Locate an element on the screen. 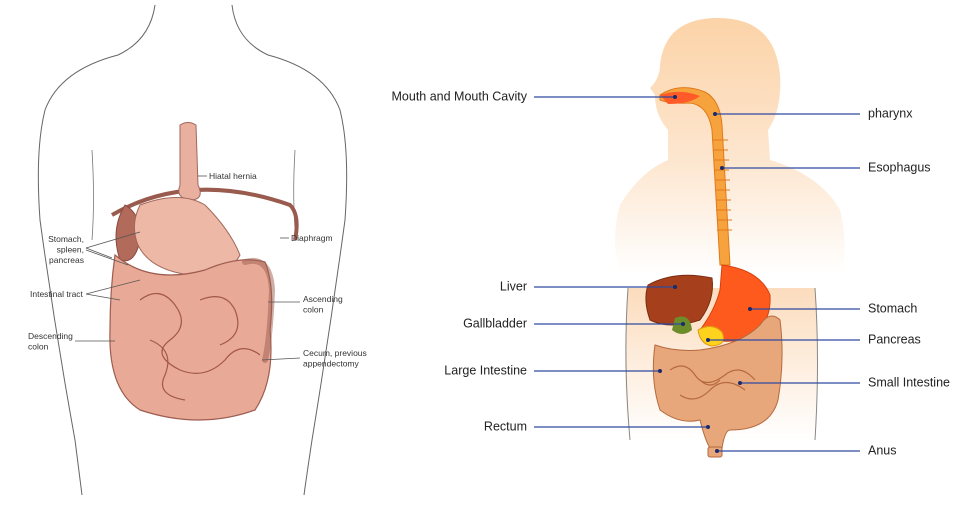 This screenshot has height=517, width=960. organ-label: Stomach is located at coordinates (892, 308).